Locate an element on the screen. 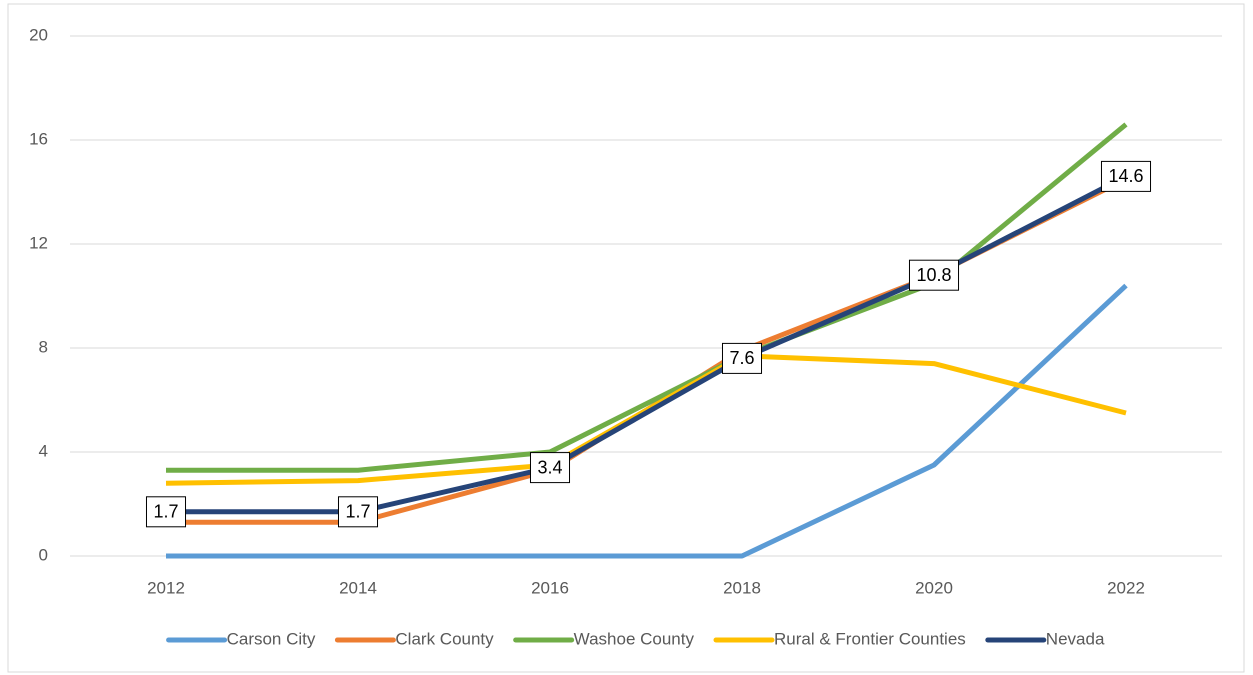 The width and height of the screenshot is (1253, 675). data-label: 10.8 is located at coordinates (934, 275).